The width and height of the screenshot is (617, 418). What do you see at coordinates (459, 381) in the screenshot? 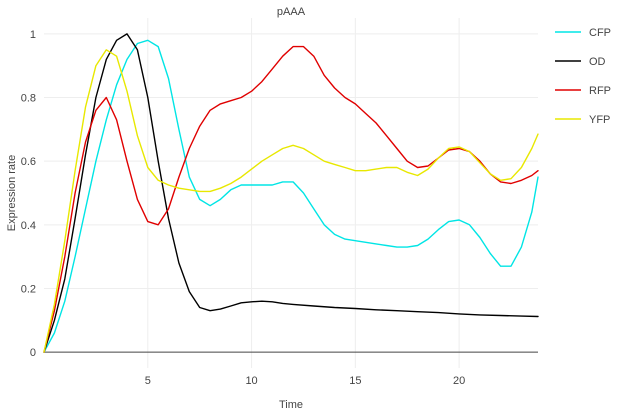
I see `x-tick-label: 20` at bounding box center [459, 381].